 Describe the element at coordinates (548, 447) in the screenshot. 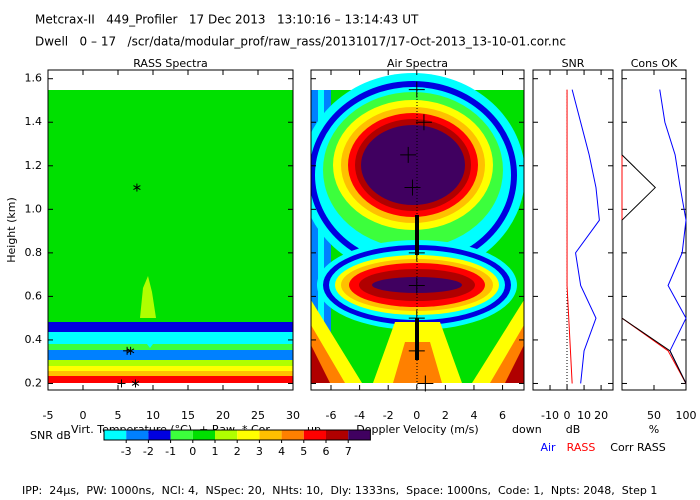

I see `legend-entry: Air` at that location.